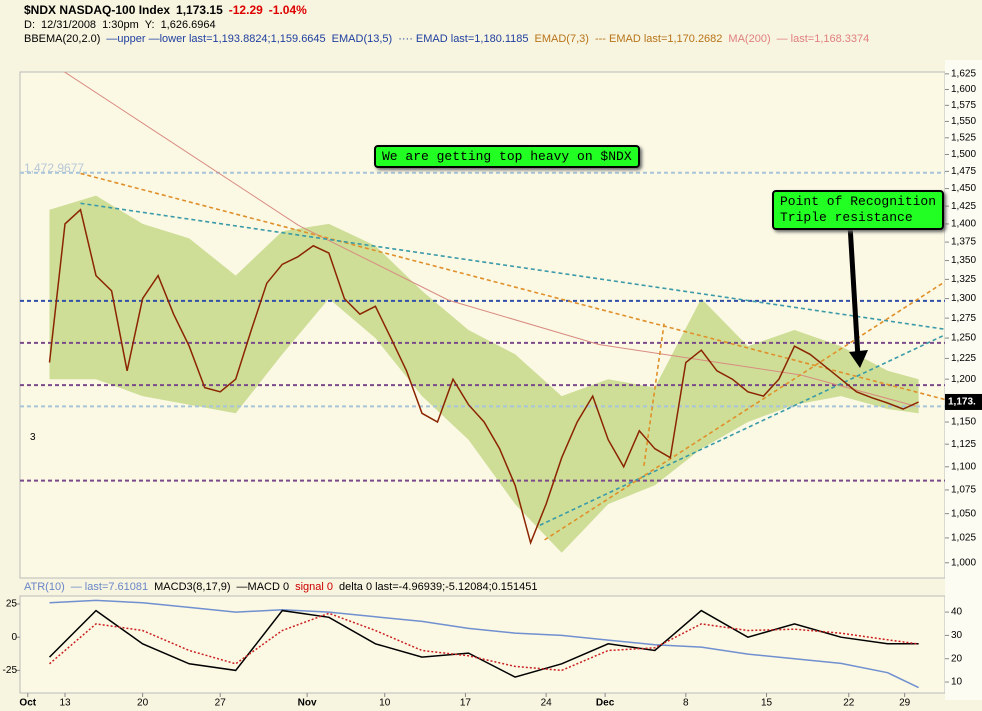 This screenshot has width=982, height=711. I want to click on y-tick-label: 1,200, so click(963, 379).